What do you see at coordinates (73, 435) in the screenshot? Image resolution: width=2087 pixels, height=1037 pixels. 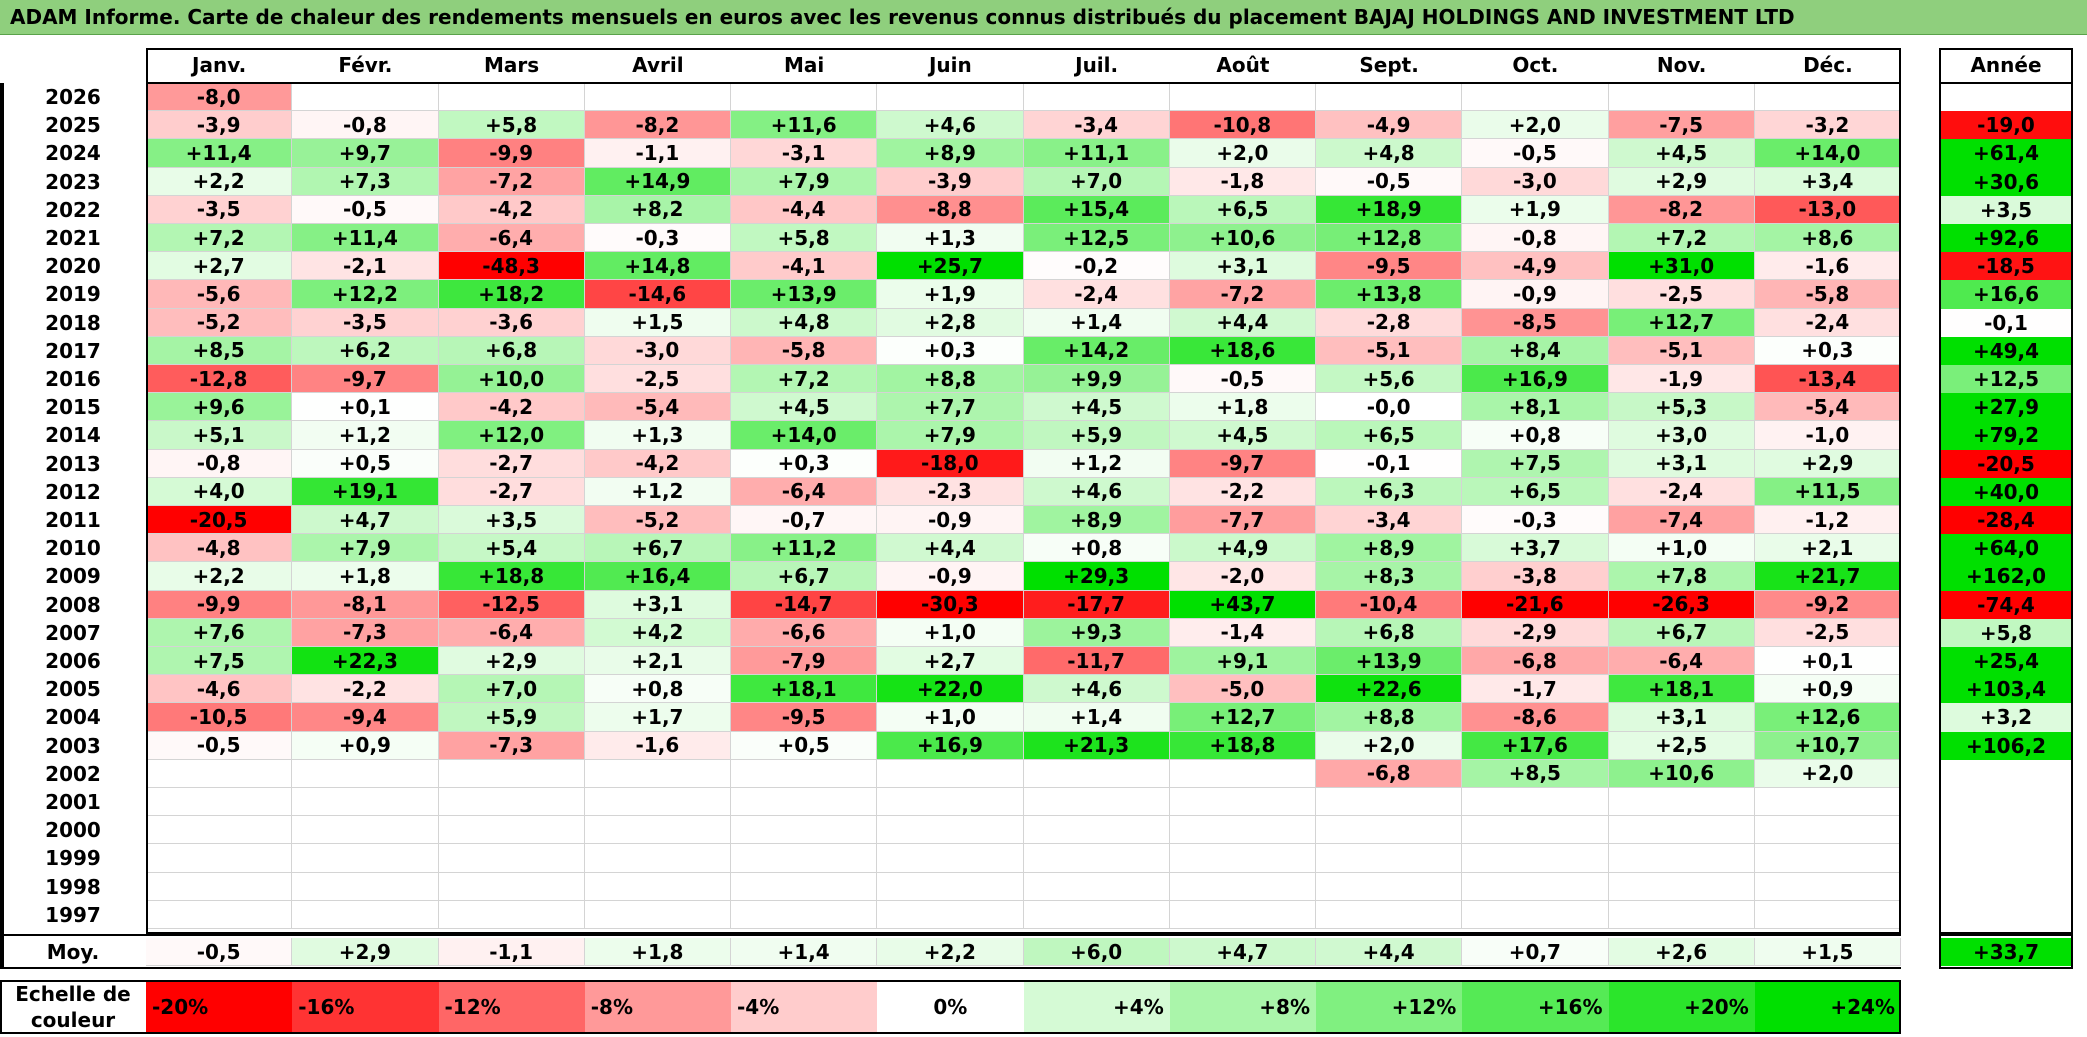 I see `year-label: 2014` at bounding box center [73, 435].